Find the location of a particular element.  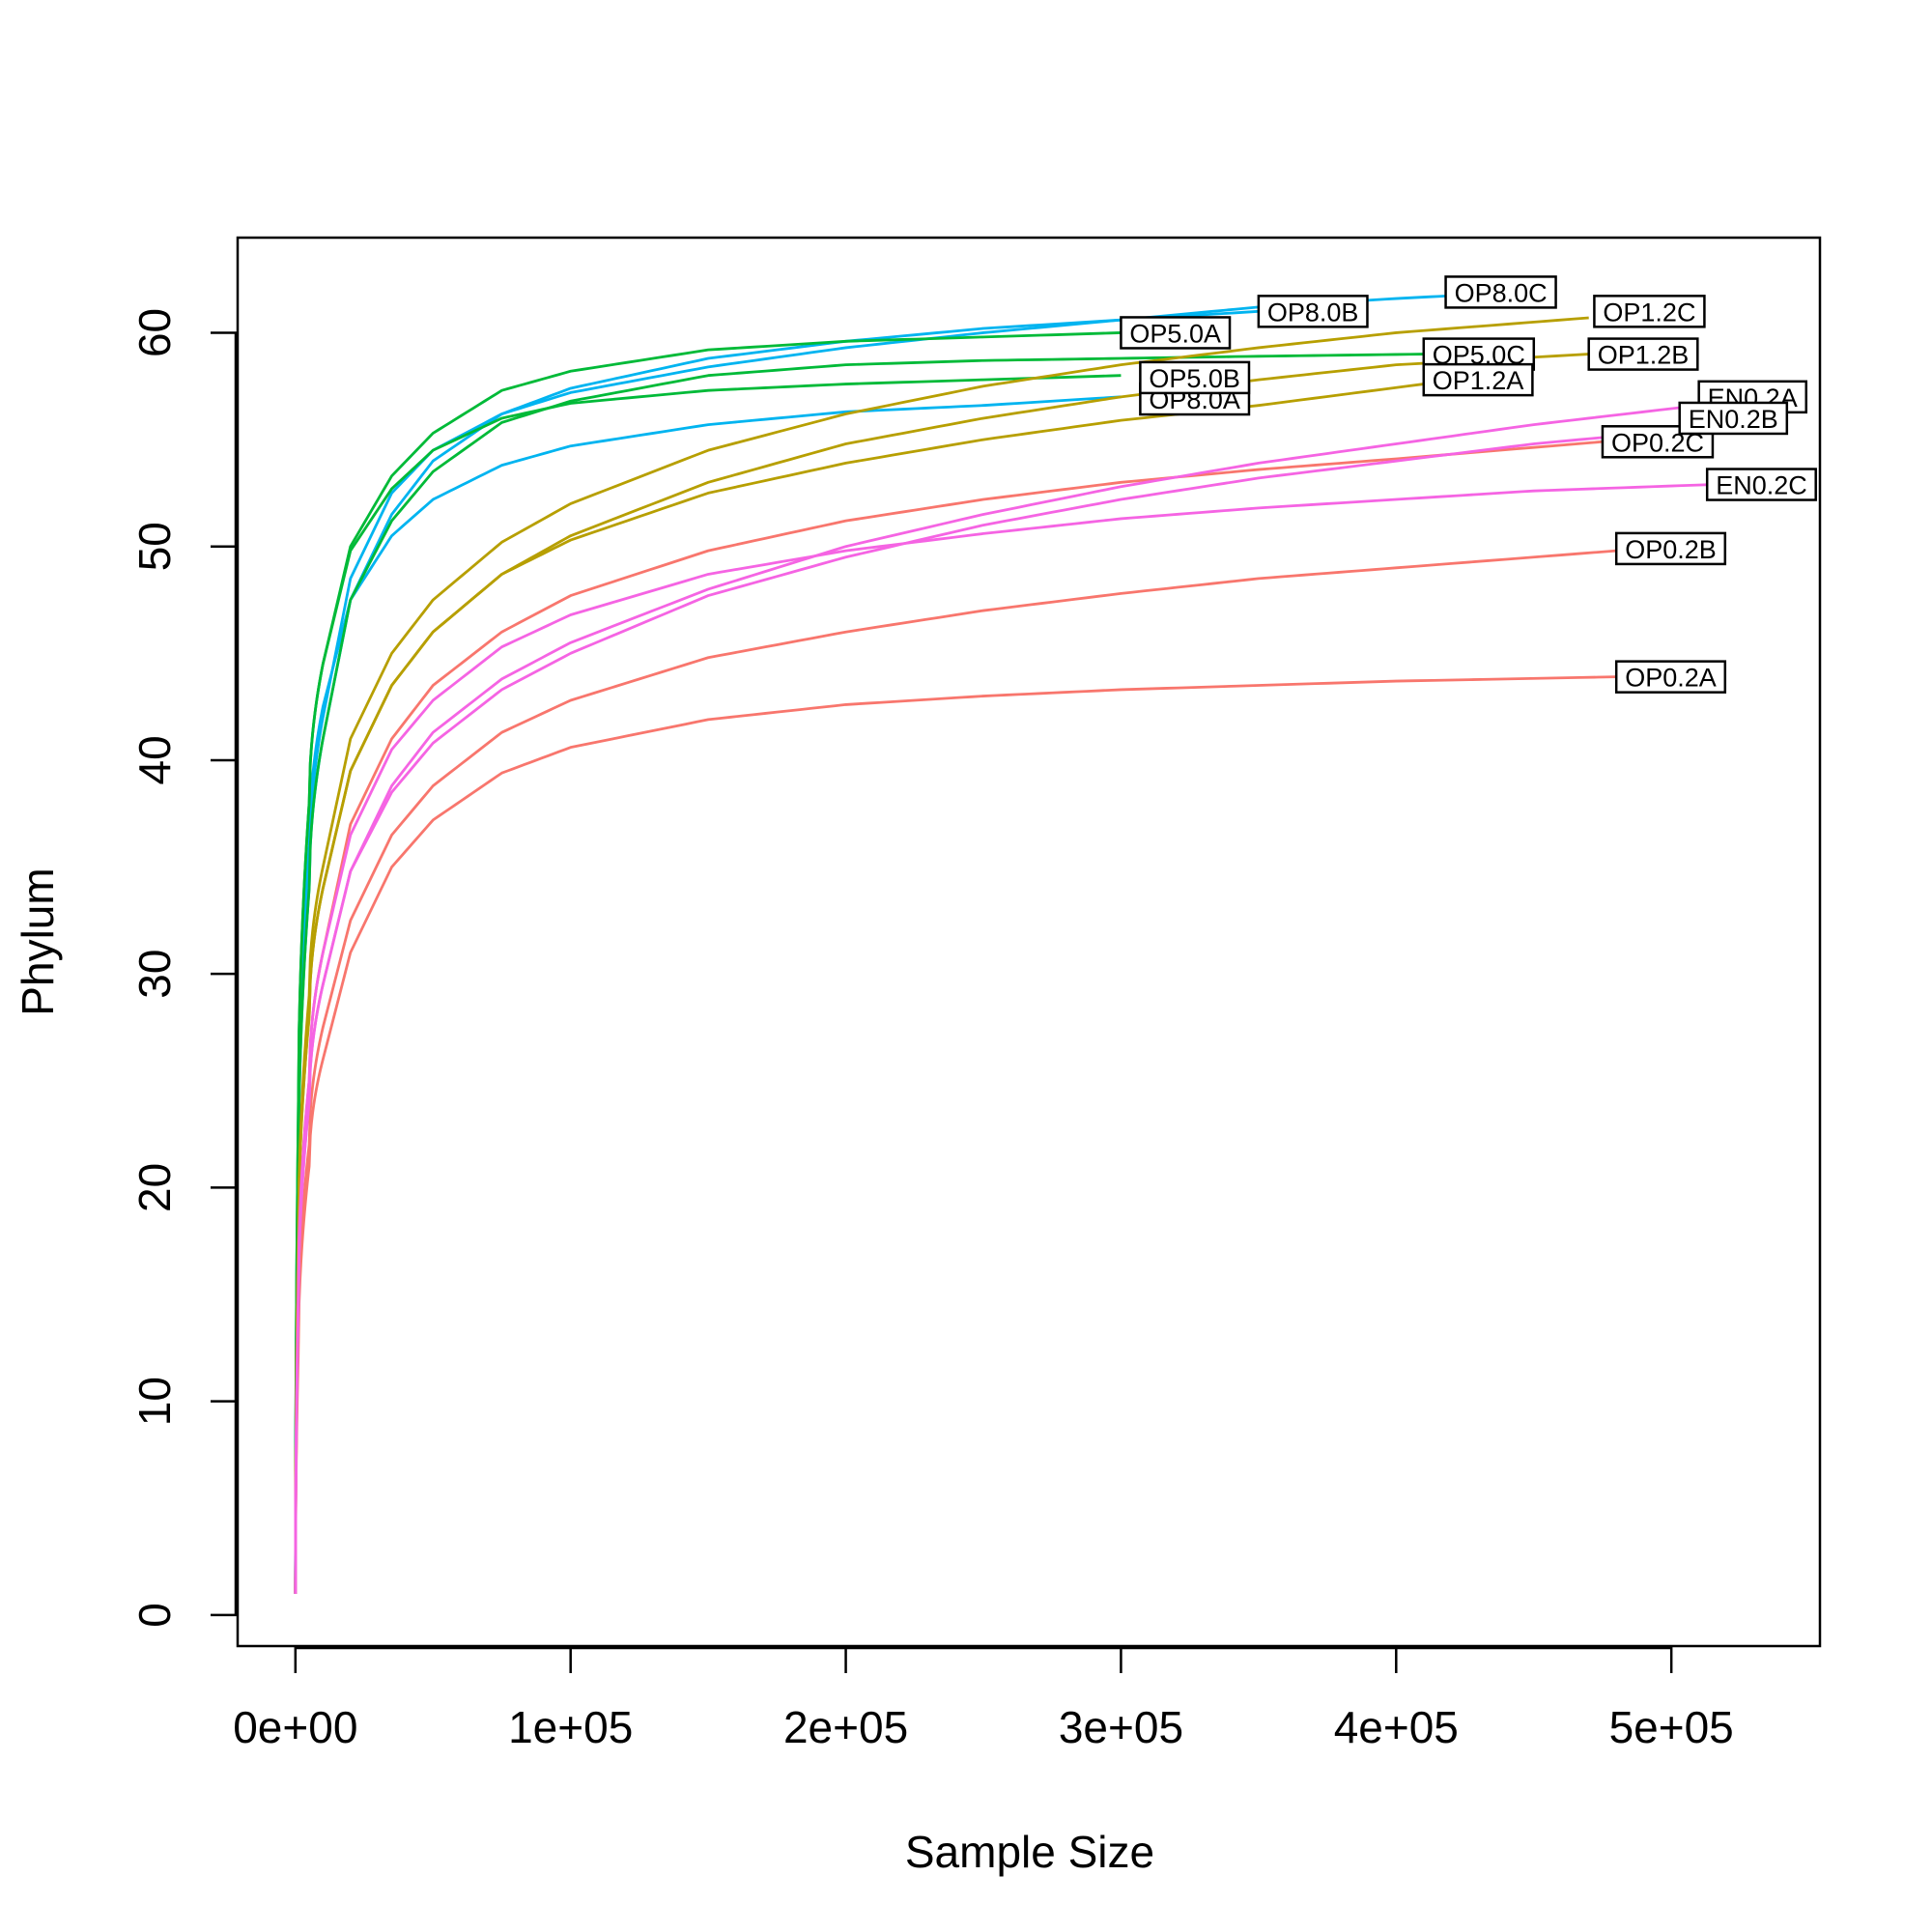

y-tick-label: 60 is located at coordinates (154, 332).